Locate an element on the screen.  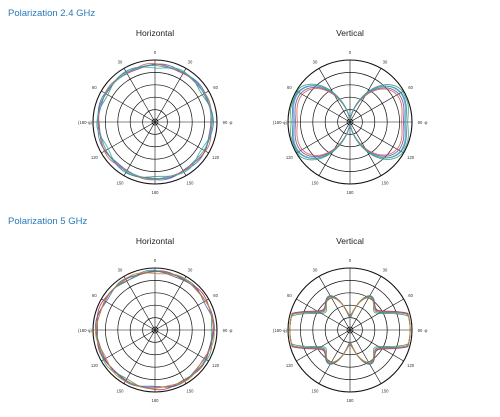
polar-plot-vertical-5ghz: 0 30 60 90 120 150 180 150 120 (180-φ) 60 30 φ is located at coordinates (350, 330).